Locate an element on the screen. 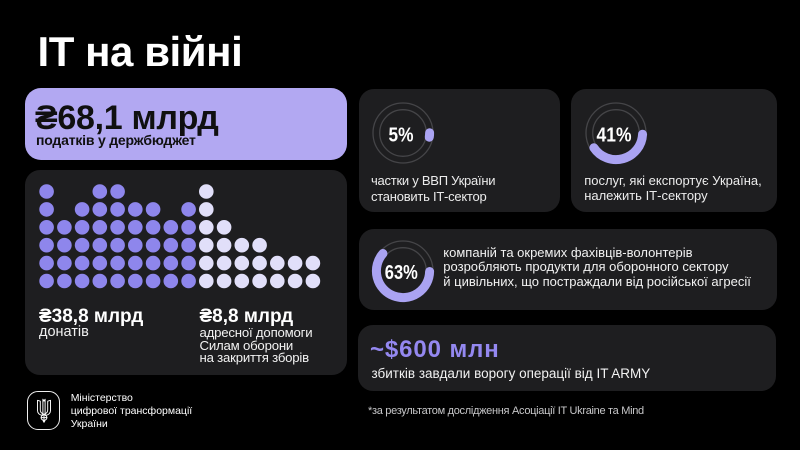  svg-text: 5% is located at coordinates (401, 135).